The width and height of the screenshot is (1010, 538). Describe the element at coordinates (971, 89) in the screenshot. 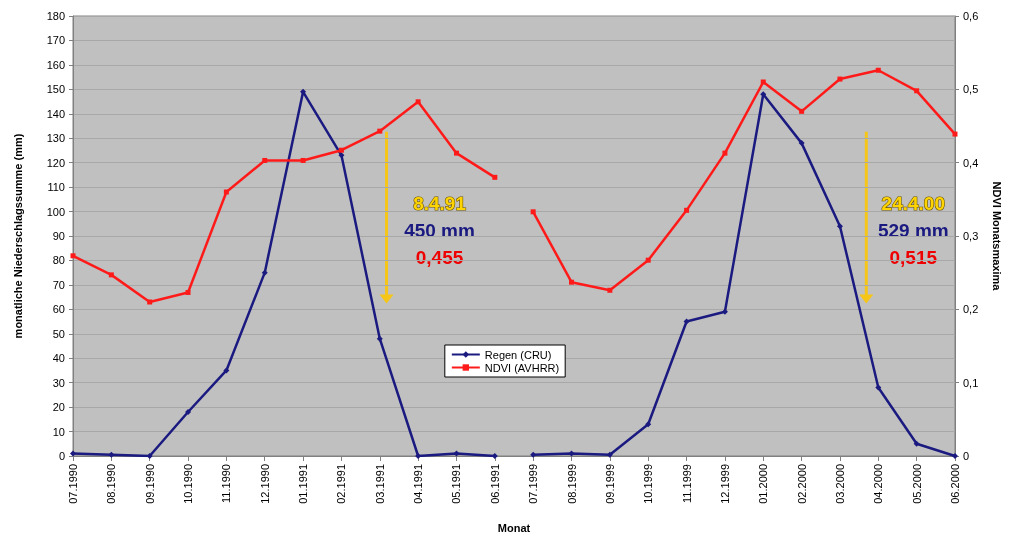

I see `y2-tick-label: 0,5` at that location.